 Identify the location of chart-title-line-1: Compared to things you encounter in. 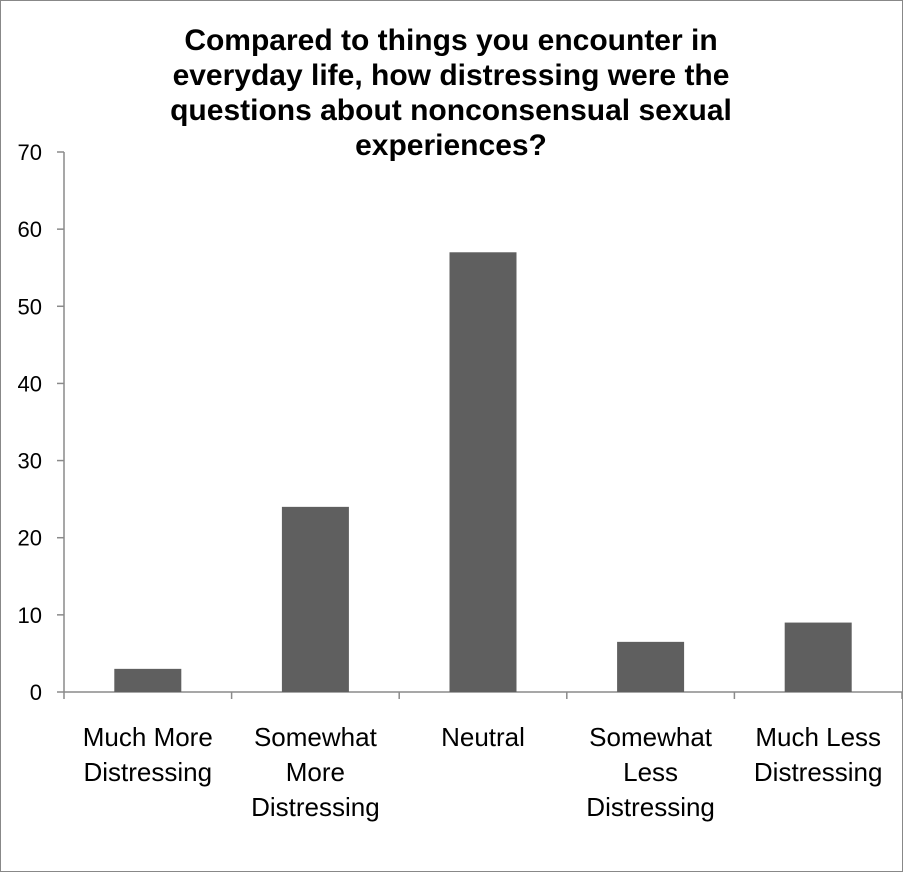
(451, 40).